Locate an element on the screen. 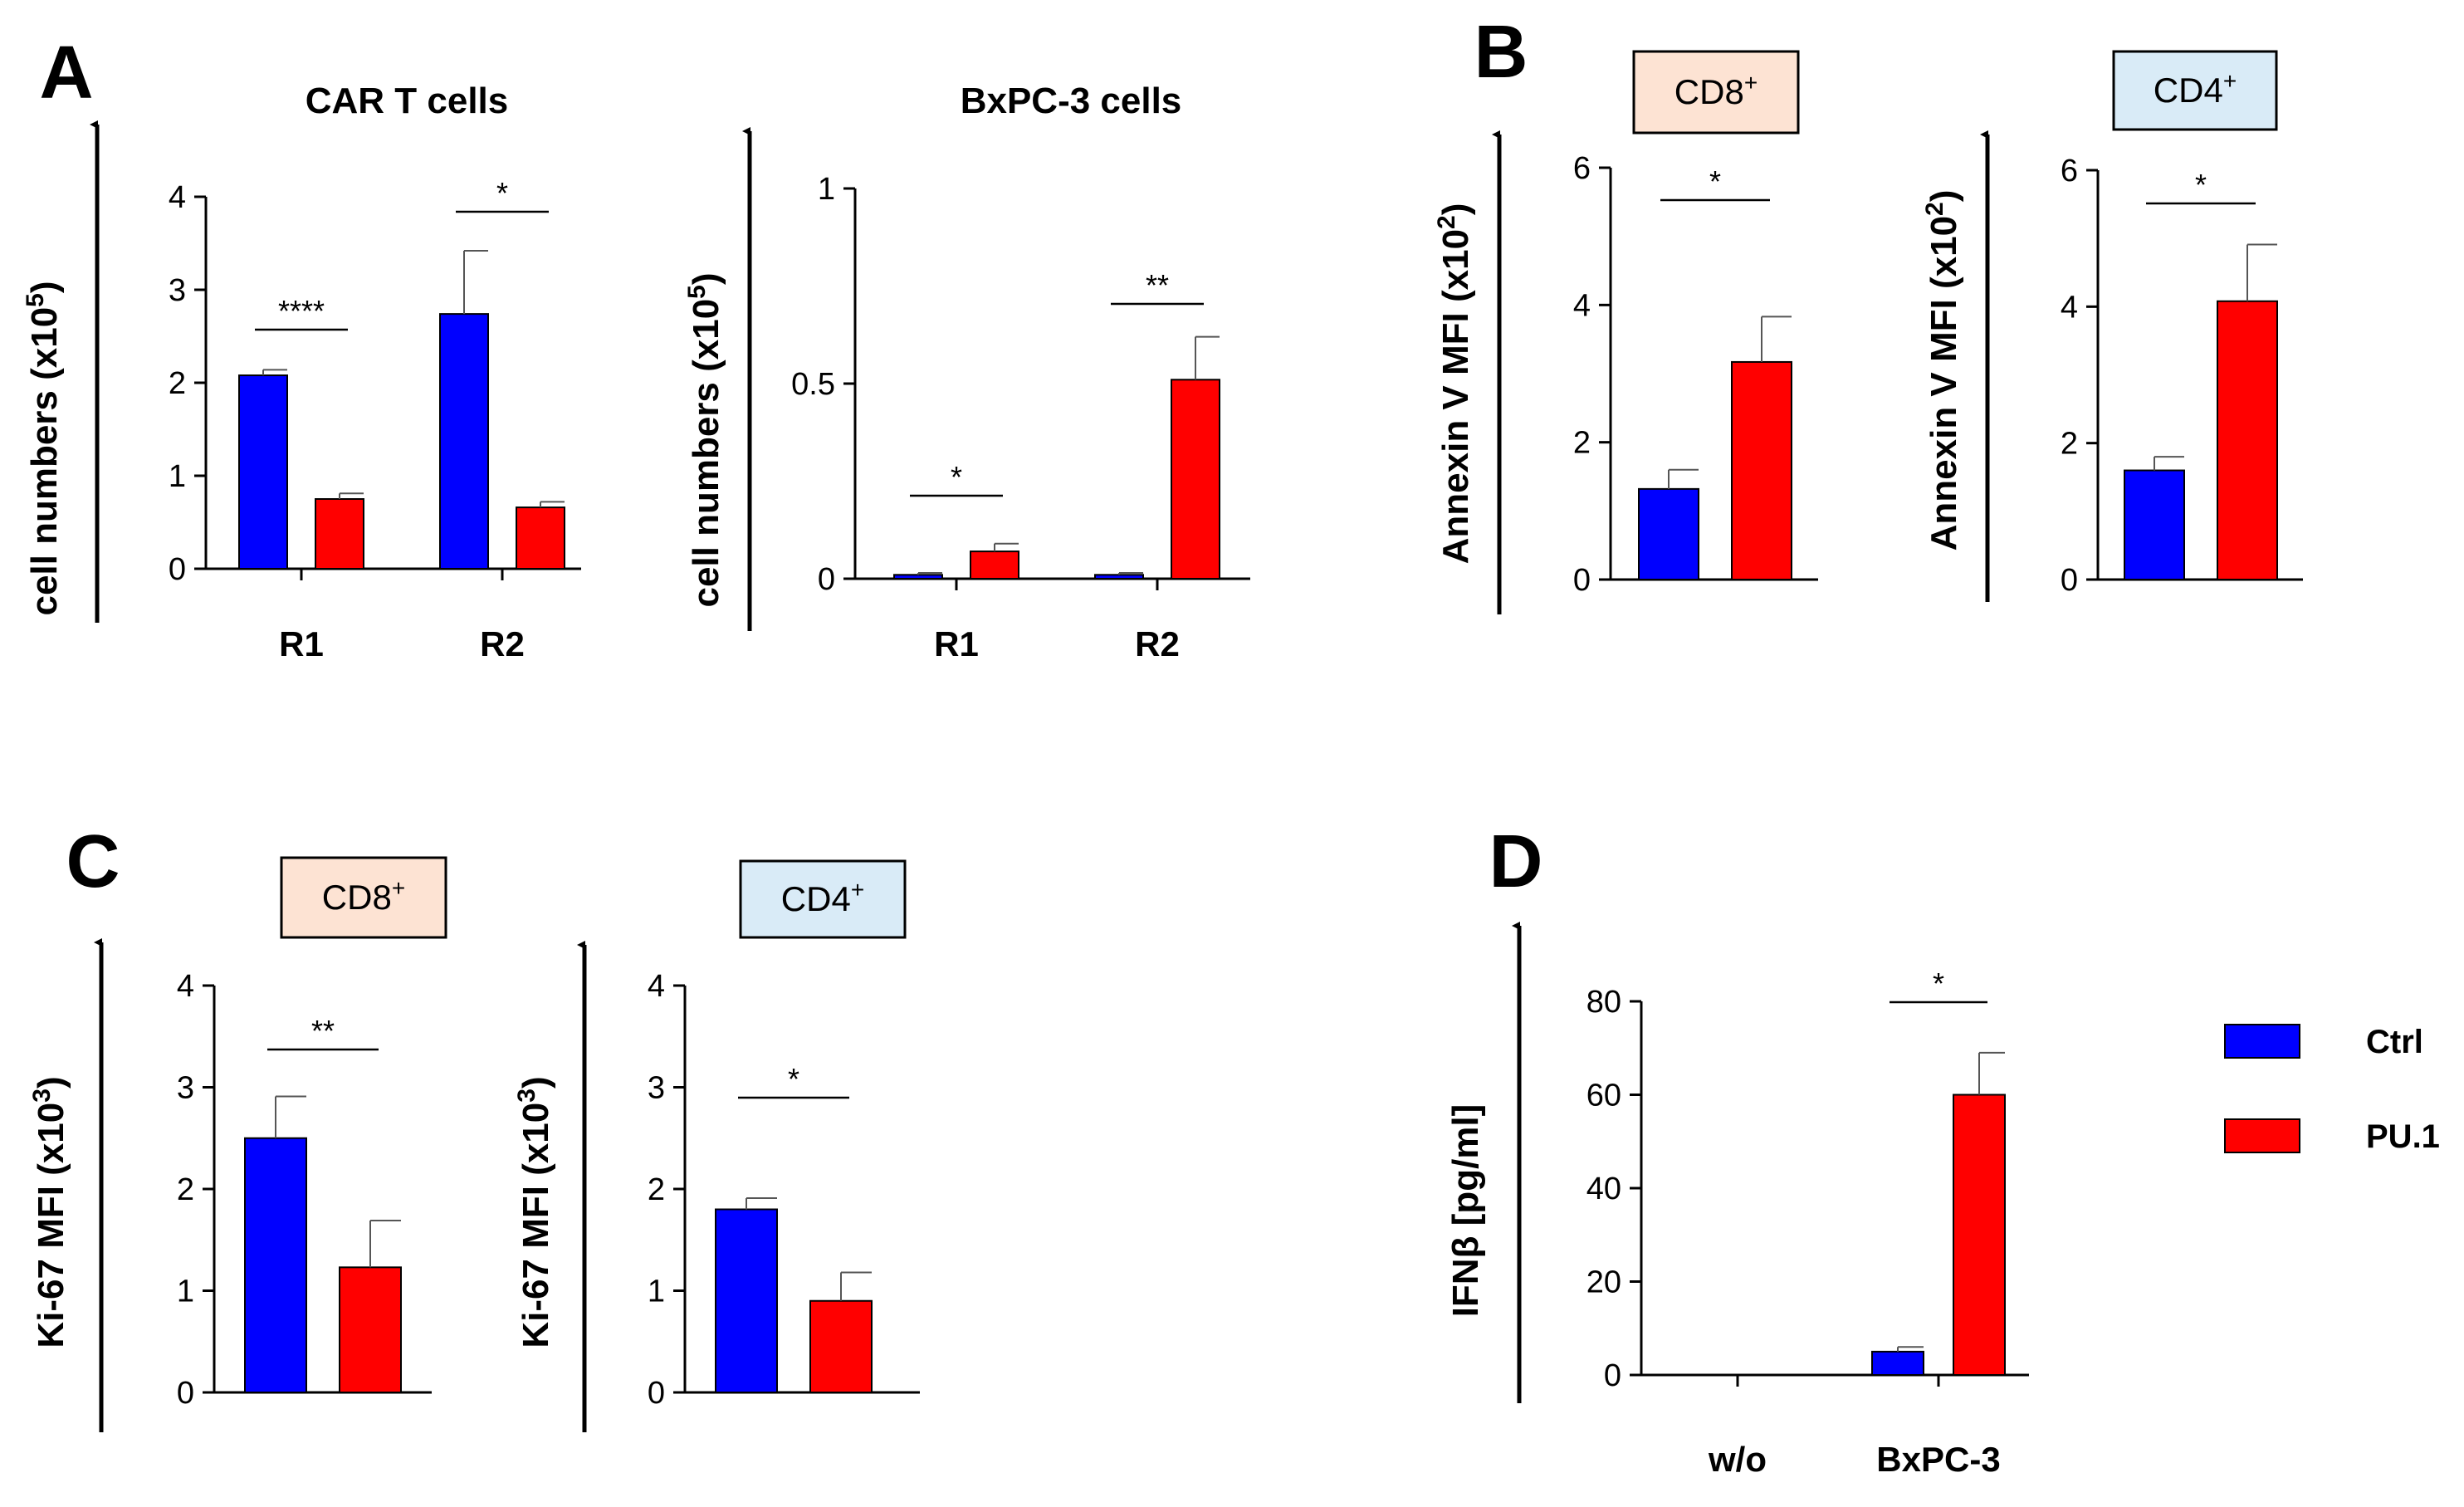  panel-letter: C is located at coordinates (93, 861).